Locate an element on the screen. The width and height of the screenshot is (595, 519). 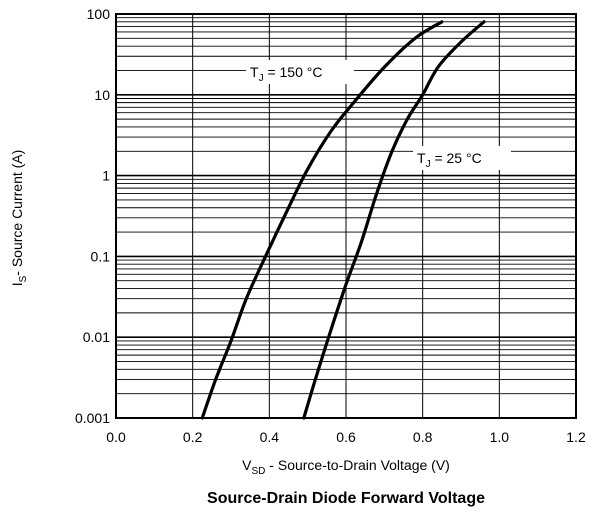
x-tick-label: 0.0 is located at coordinates (116, 437).